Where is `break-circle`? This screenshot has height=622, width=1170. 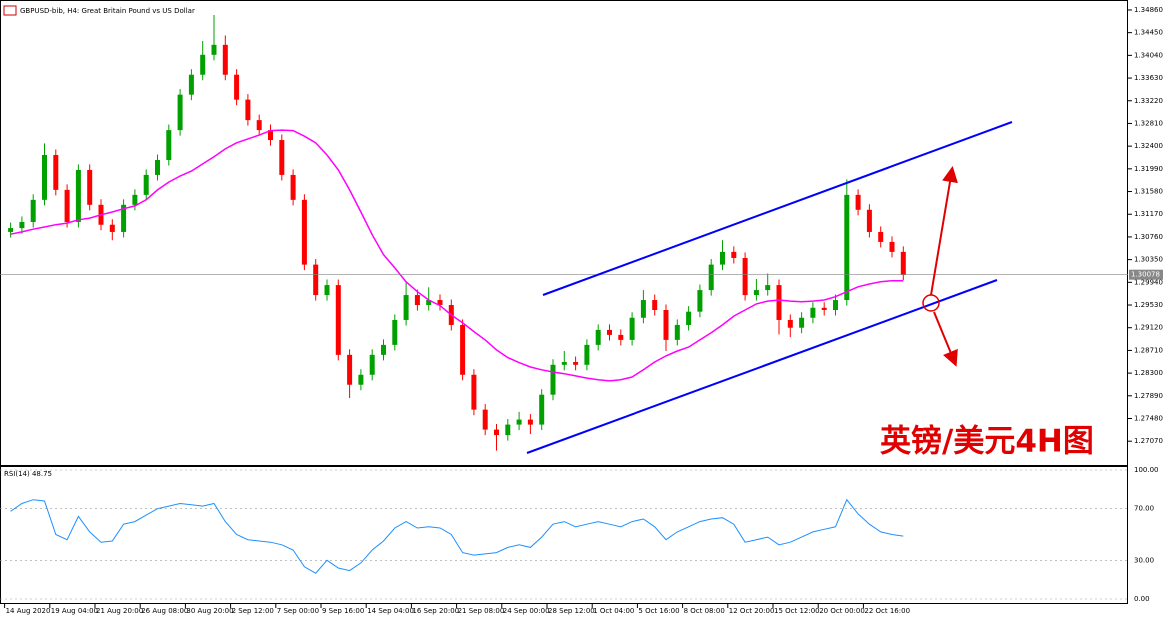 break-circle is located at coordinates (931, 303).